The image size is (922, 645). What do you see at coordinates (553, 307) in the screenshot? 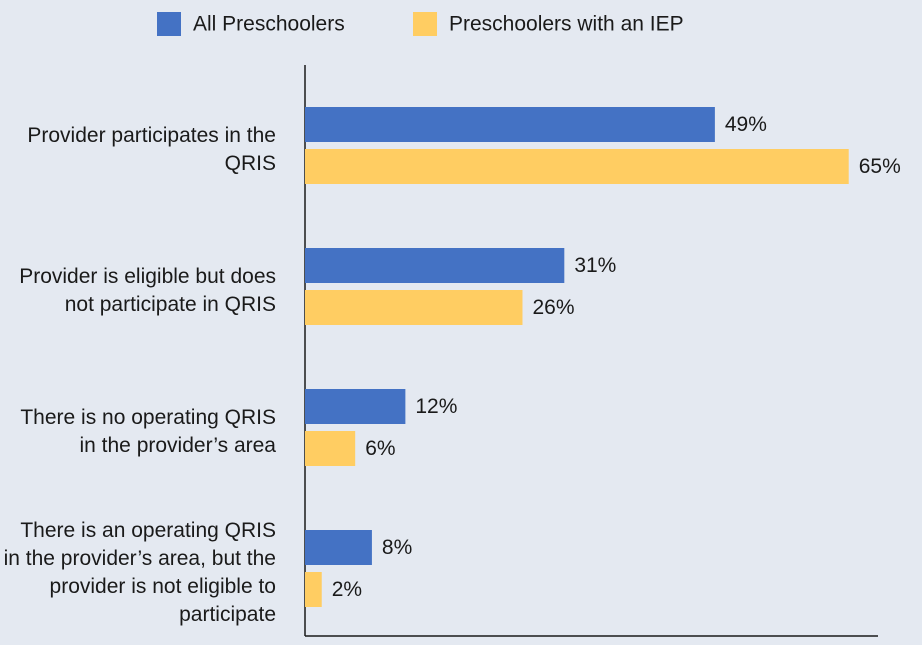
I see `value-label: 26%` at bounding box center [553, 307].